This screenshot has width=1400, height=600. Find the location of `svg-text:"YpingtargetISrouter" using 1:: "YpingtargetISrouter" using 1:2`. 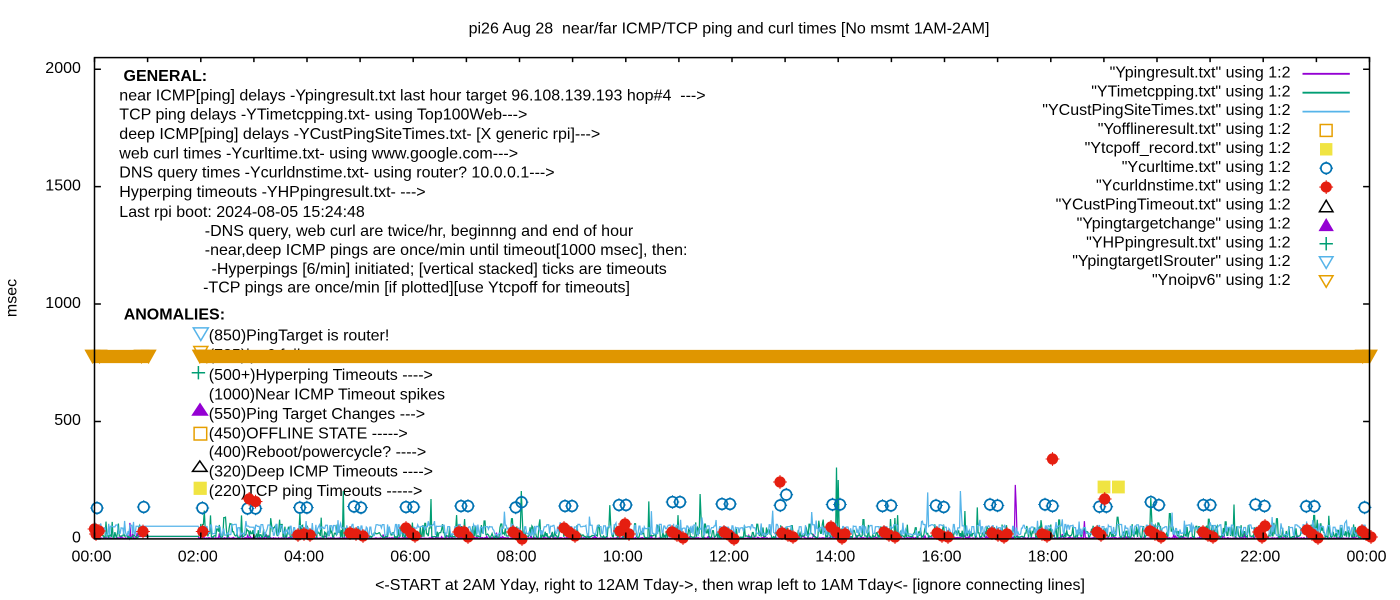

svg-text:"YpingtargetISrouter" using 1:: "YpingtargetISrouter" using 1:2 is located at coordinates (1181, 261).